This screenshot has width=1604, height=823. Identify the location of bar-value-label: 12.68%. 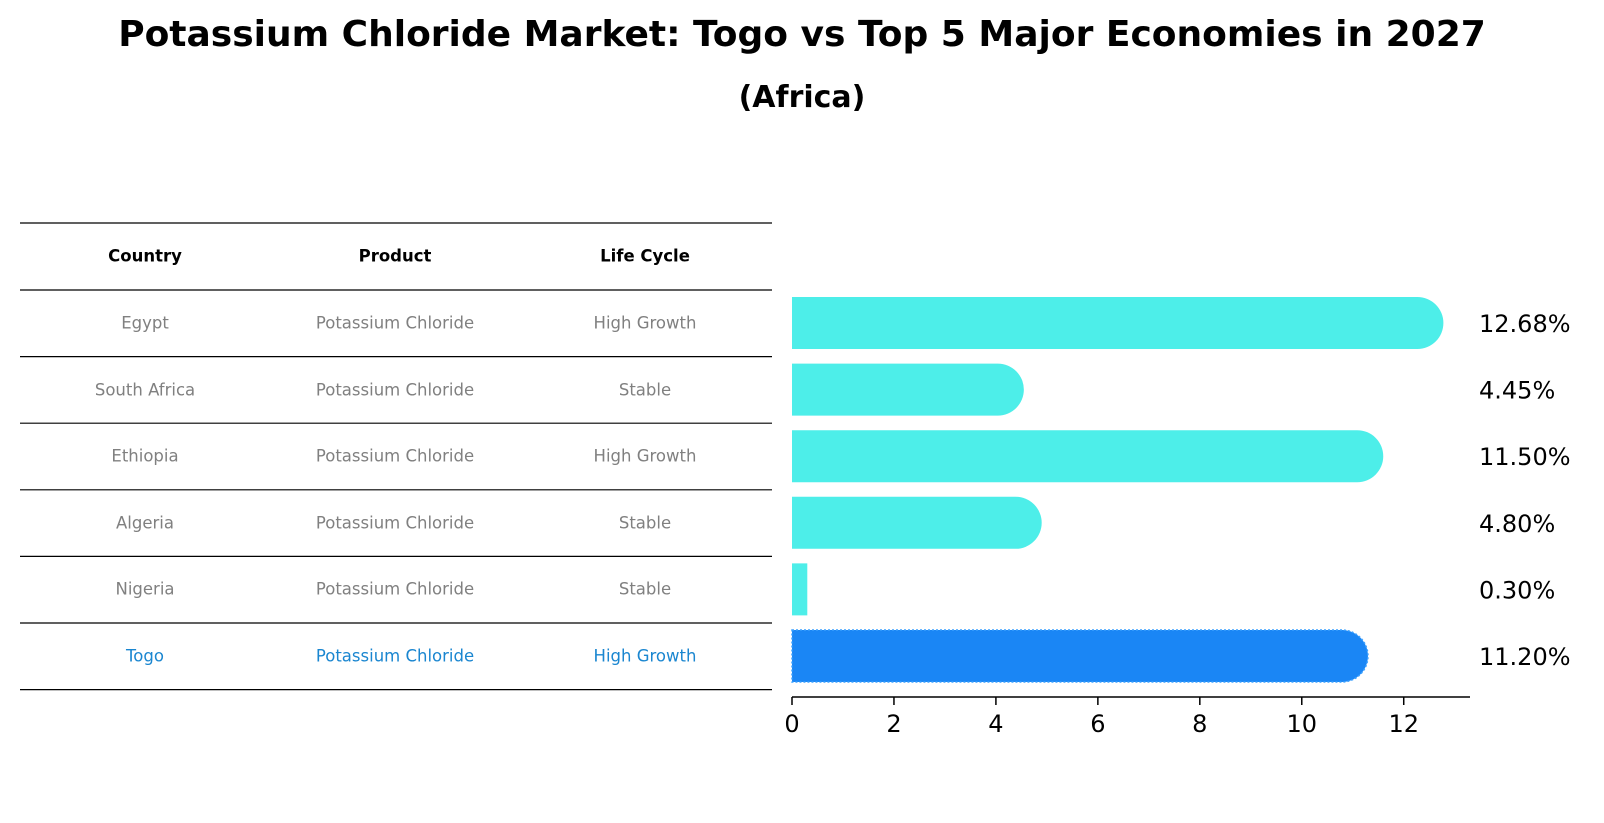
(1525, 324).